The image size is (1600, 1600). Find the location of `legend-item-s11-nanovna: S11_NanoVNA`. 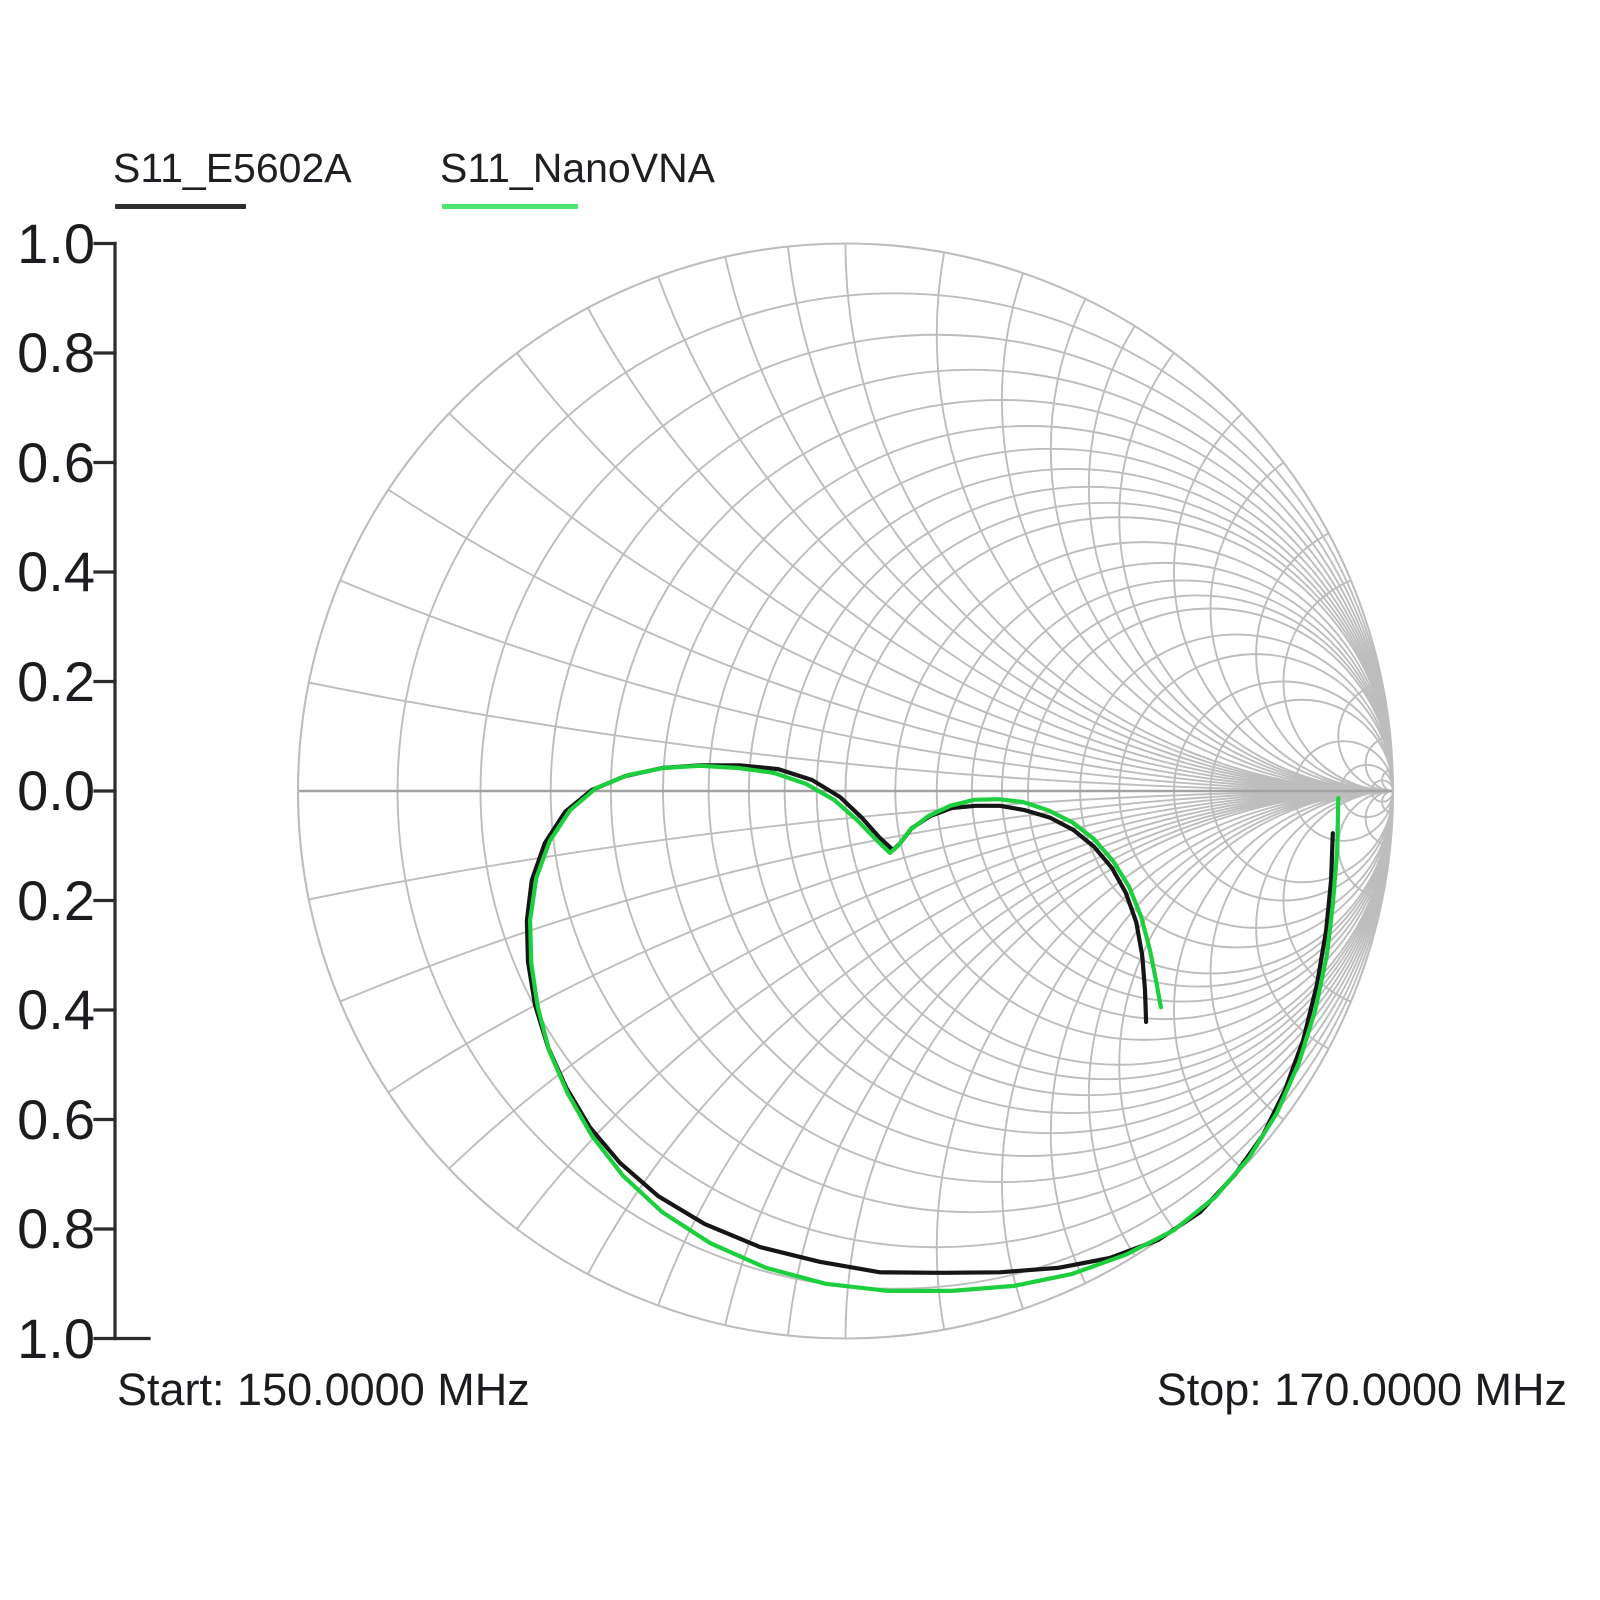

legend-item-s11-nanovna: S11_NanoVNA is located at coordinates (578, 177).